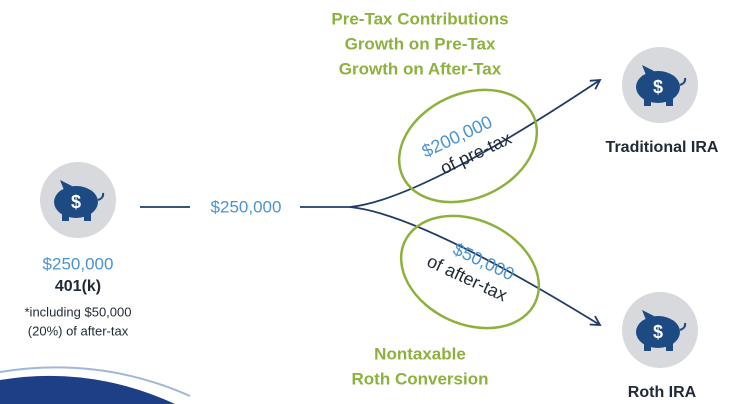 The height and width of the screenshot is (404, 745). I want to click on decor-swoosh, so click(87, 389).